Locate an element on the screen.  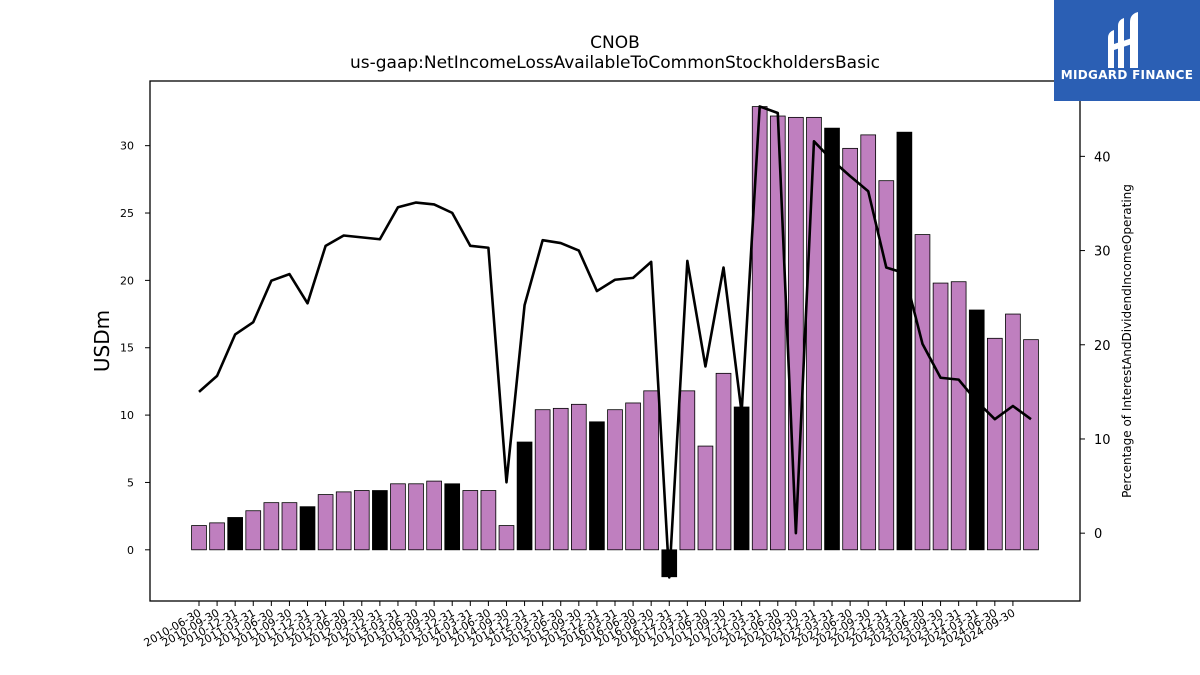
y-tick-label: 5 is located at coordinates (130, 482).